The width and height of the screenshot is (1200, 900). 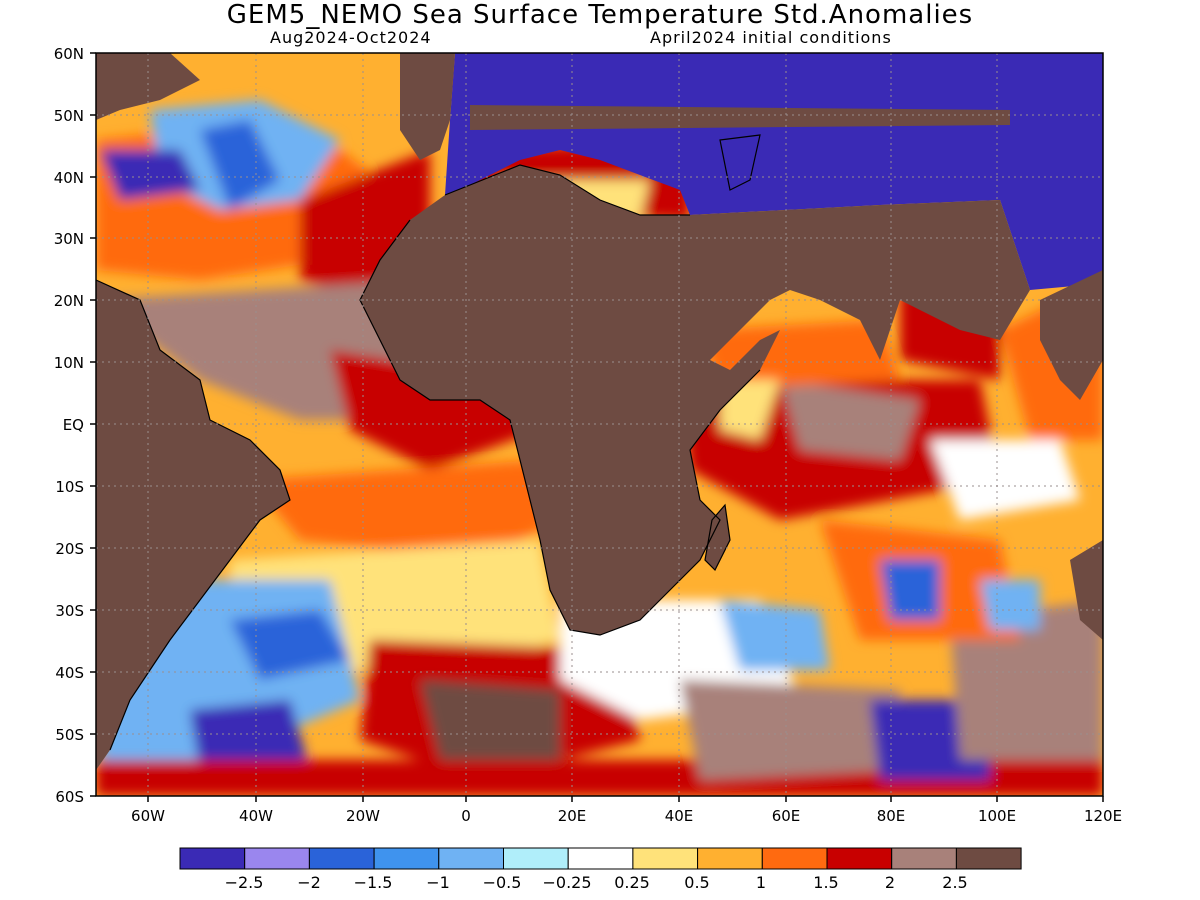 What do you see at coordinates (256, 816) in the screenshot?
I see `lon-label-40w: 40W` at bounding box center [256, 816].